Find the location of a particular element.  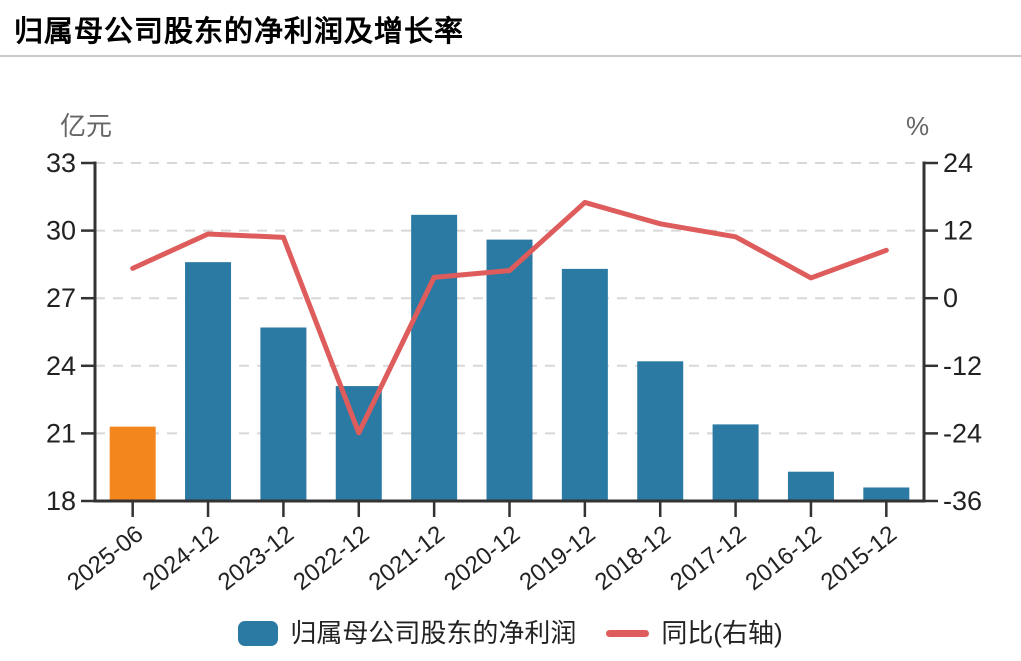

right-axis-unit: % is located at coordinates (917, 126).